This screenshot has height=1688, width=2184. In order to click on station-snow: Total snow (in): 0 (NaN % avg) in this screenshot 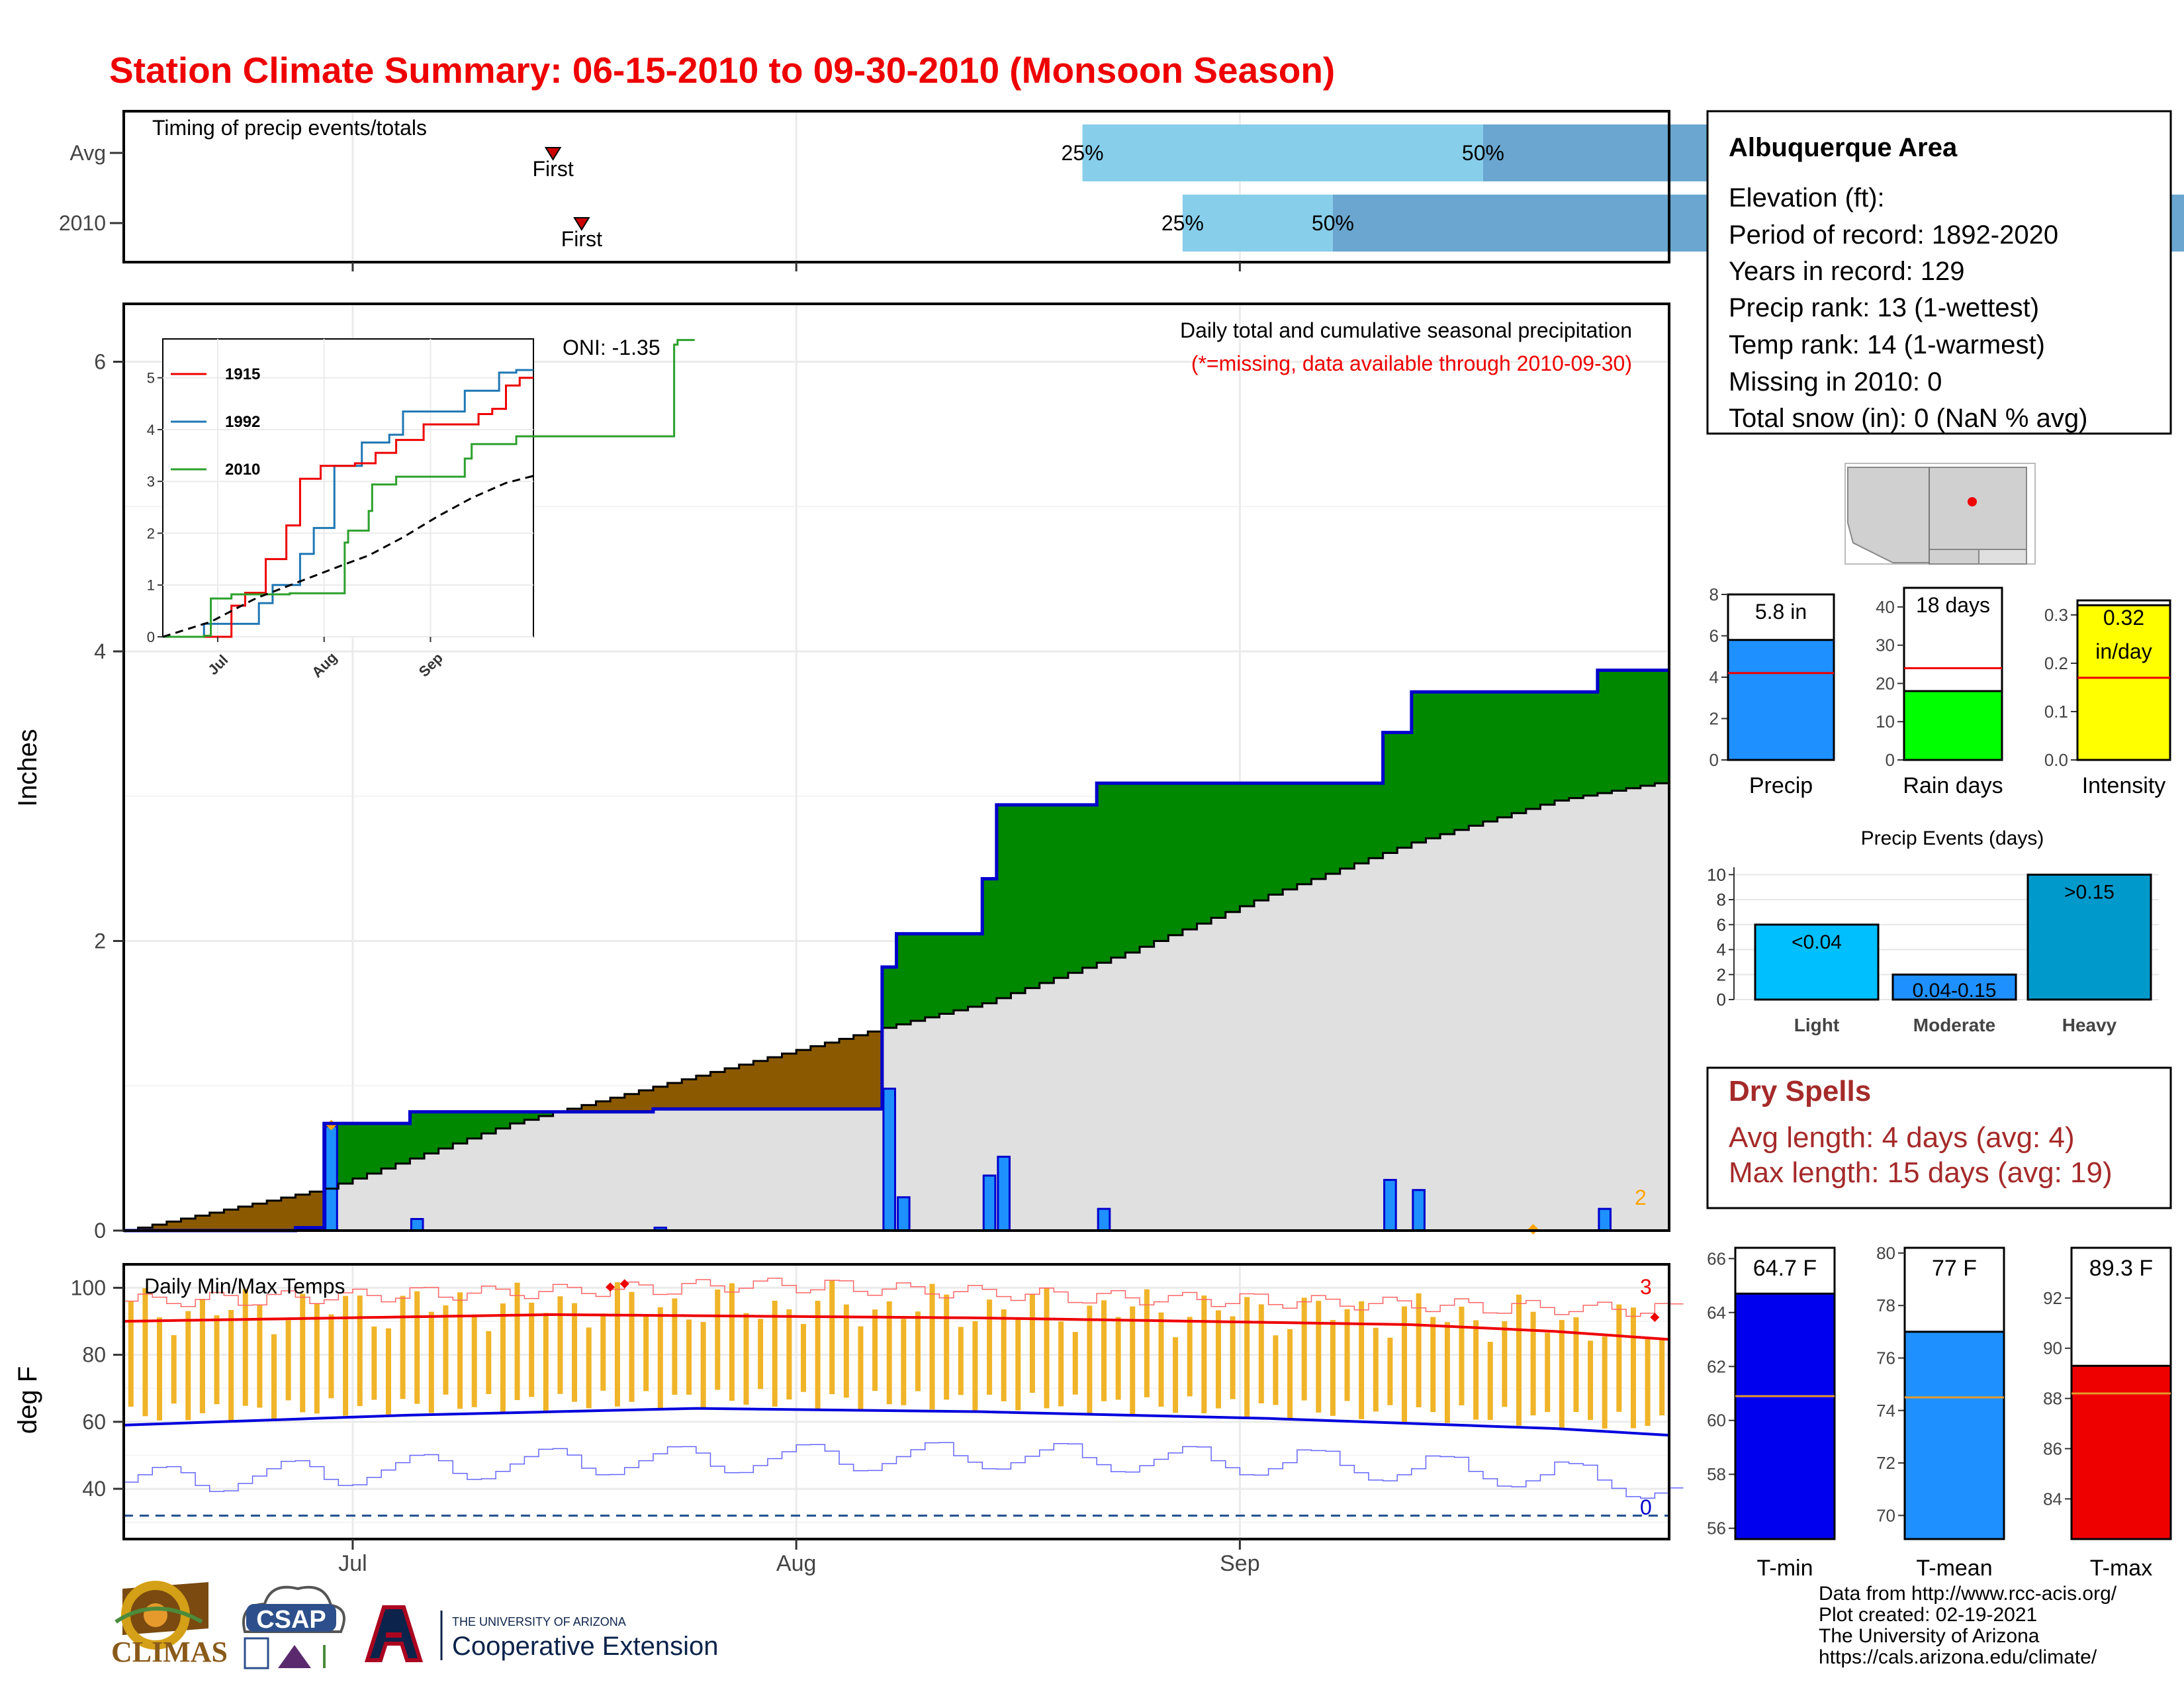, I will do `click(1908, 418)`.